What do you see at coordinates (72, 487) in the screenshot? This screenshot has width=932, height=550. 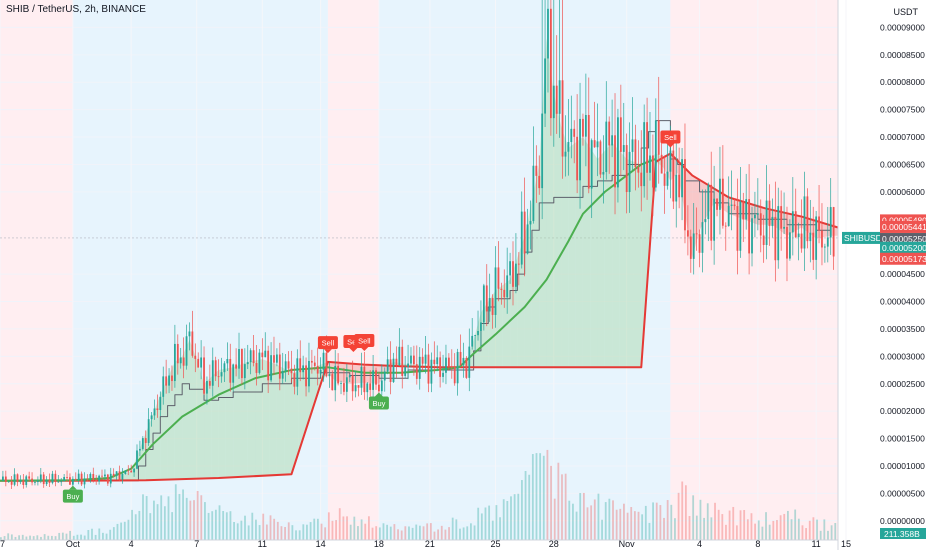 I see `signal-pointer` at bounding box center [72, 487].